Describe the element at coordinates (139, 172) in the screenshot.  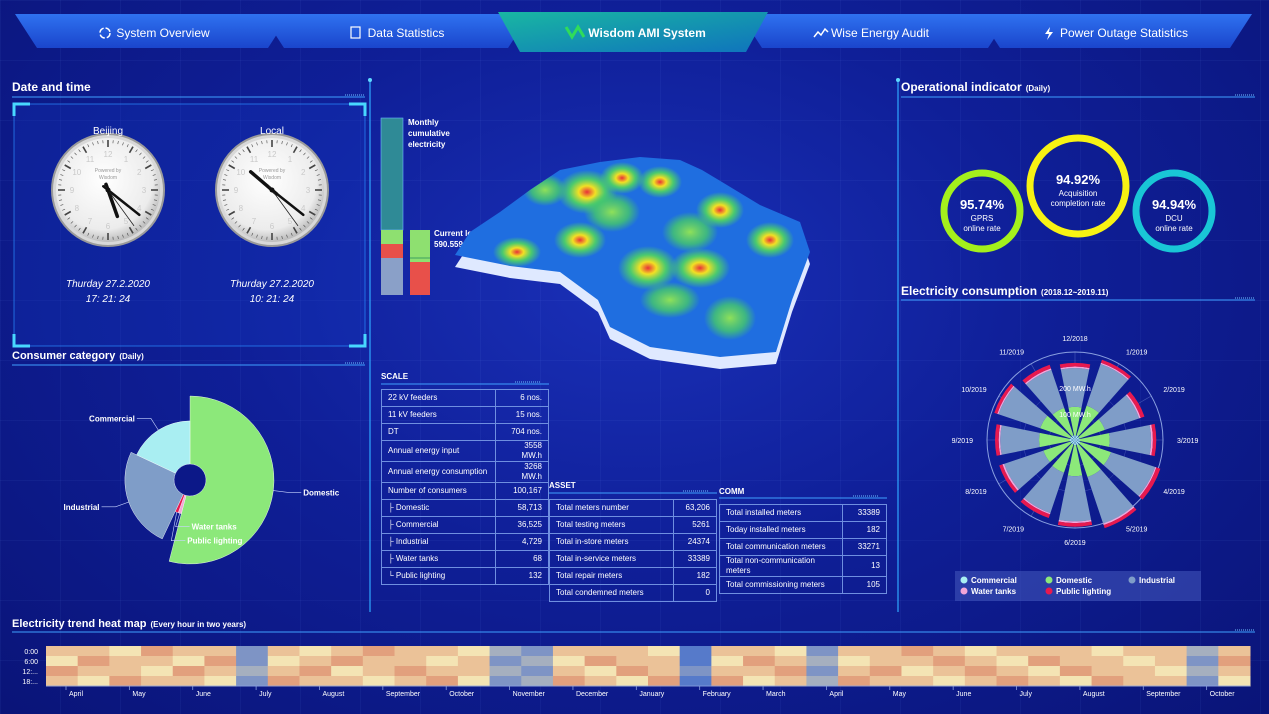
I see `dial-number: 2` at that location.